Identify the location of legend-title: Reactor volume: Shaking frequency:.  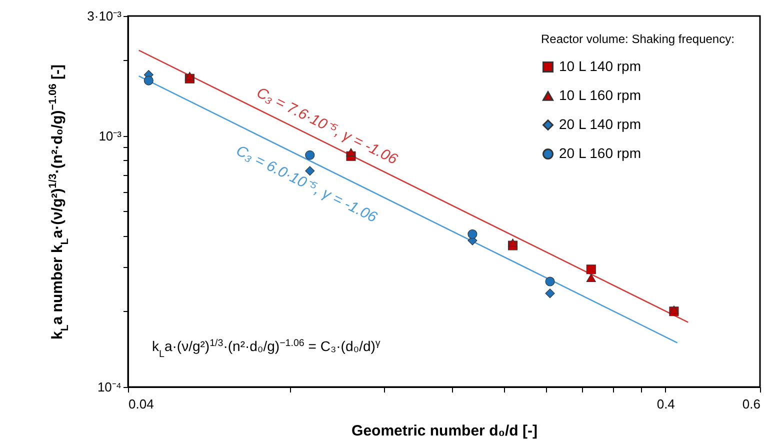
(637, 39).